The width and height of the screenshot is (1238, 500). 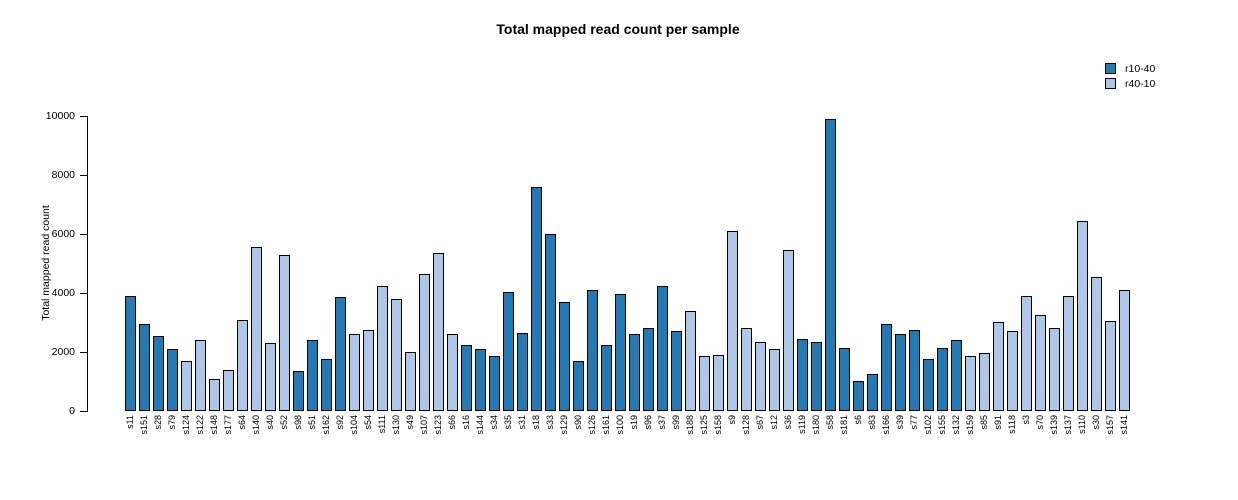 What do you see at coordinates (564, 356) in the screenshot?
I see `bar-s129` at bounding box center [564, 356].